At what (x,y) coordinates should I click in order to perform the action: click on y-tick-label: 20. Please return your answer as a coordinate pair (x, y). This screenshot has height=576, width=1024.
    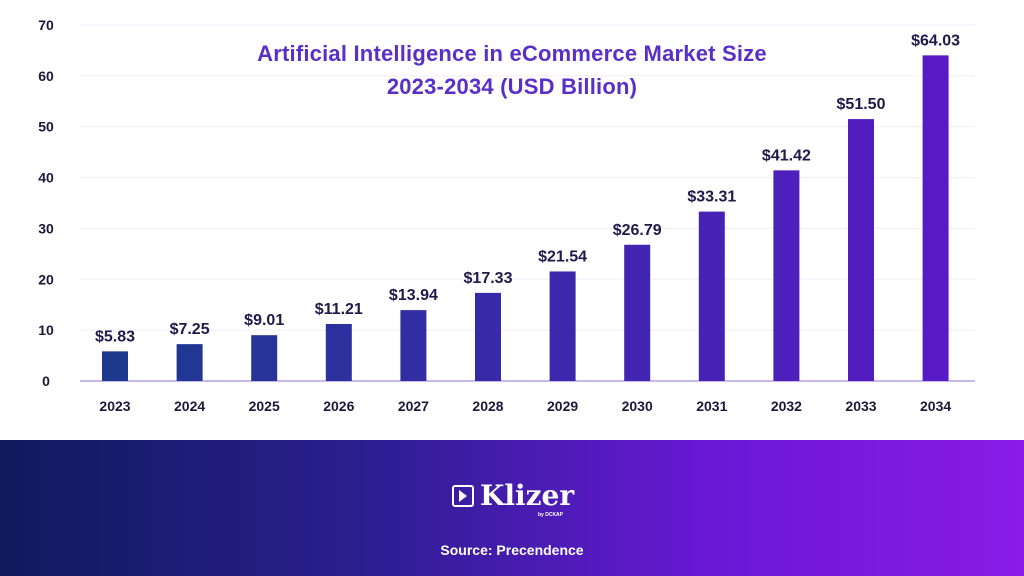
    Looking at the image, I should click on (46, 279).